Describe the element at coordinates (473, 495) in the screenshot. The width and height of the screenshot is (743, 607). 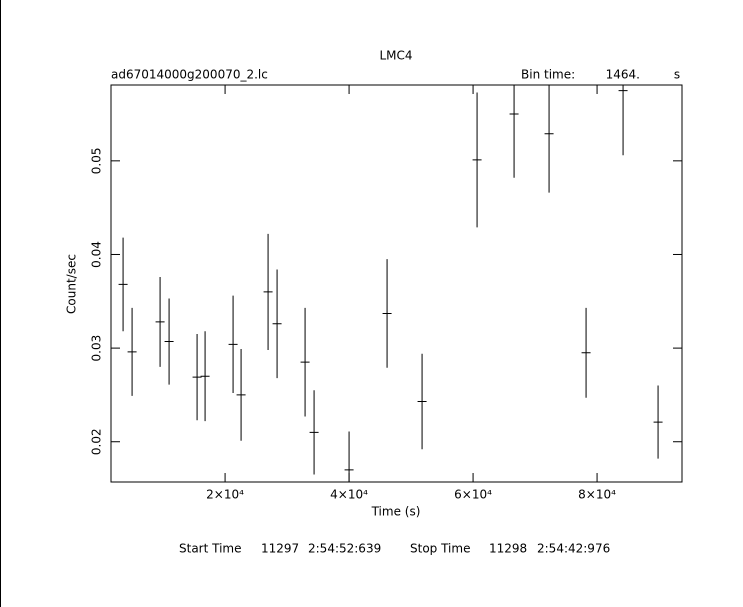
I see `x-tick-label: 6×10⁴` at that location.